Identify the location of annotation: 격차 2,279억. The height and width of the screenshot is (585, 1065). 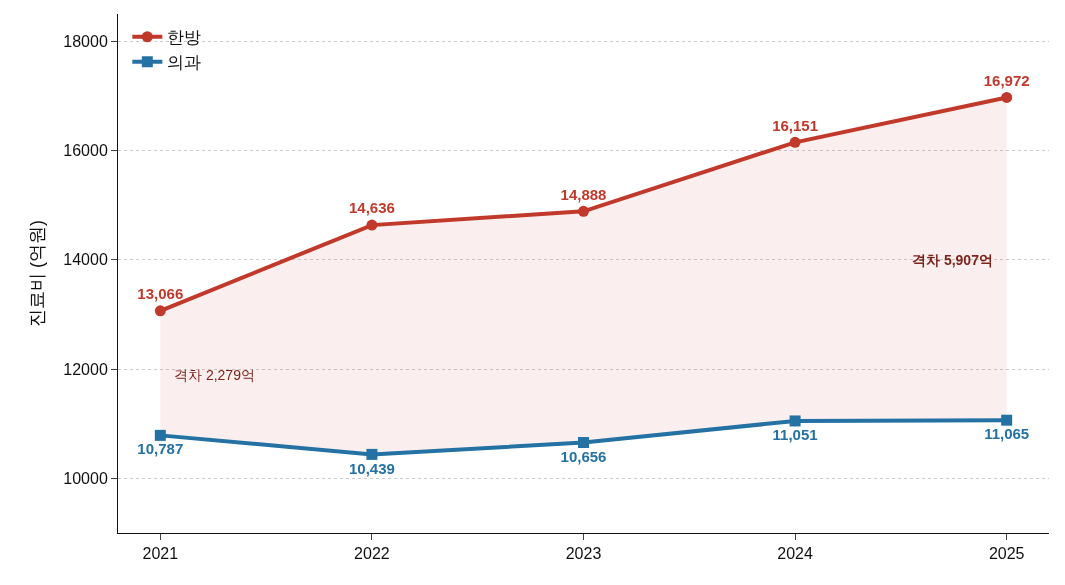
(214, 375).